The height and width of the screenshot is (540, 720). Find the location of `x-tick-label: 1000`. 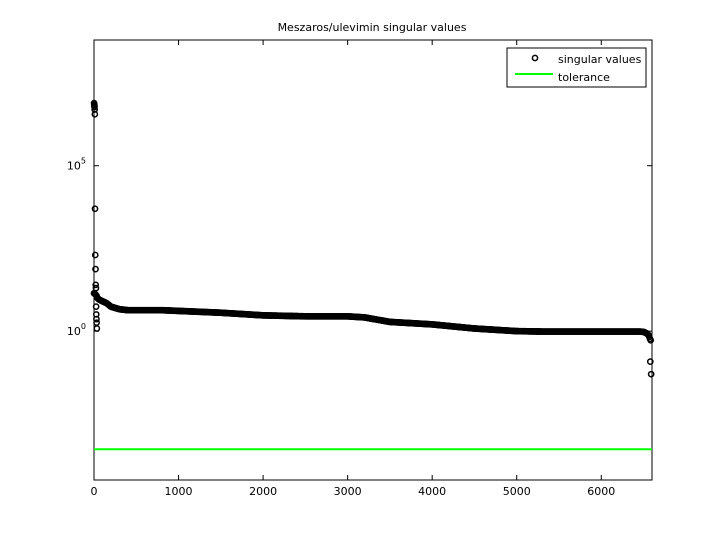

x-tick-label: 1000 is located at coordinates (179, 491).